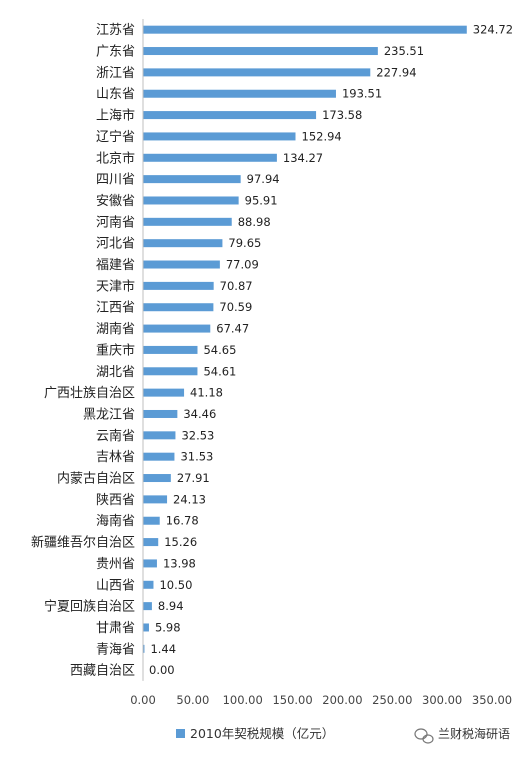 The image size is (532, 760). I want to click on x-tick-label-5: 250.00, so click(392, 700).